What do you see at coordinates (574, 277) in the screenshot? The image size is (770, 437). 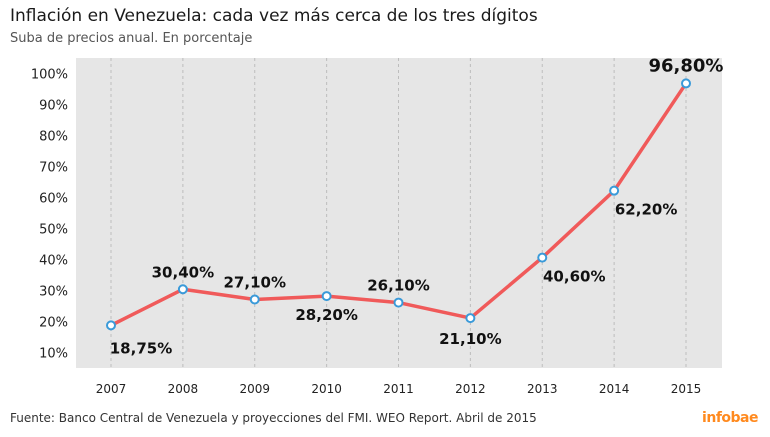 I see `data-label: 40,60%` at bounding box center [574, 277].